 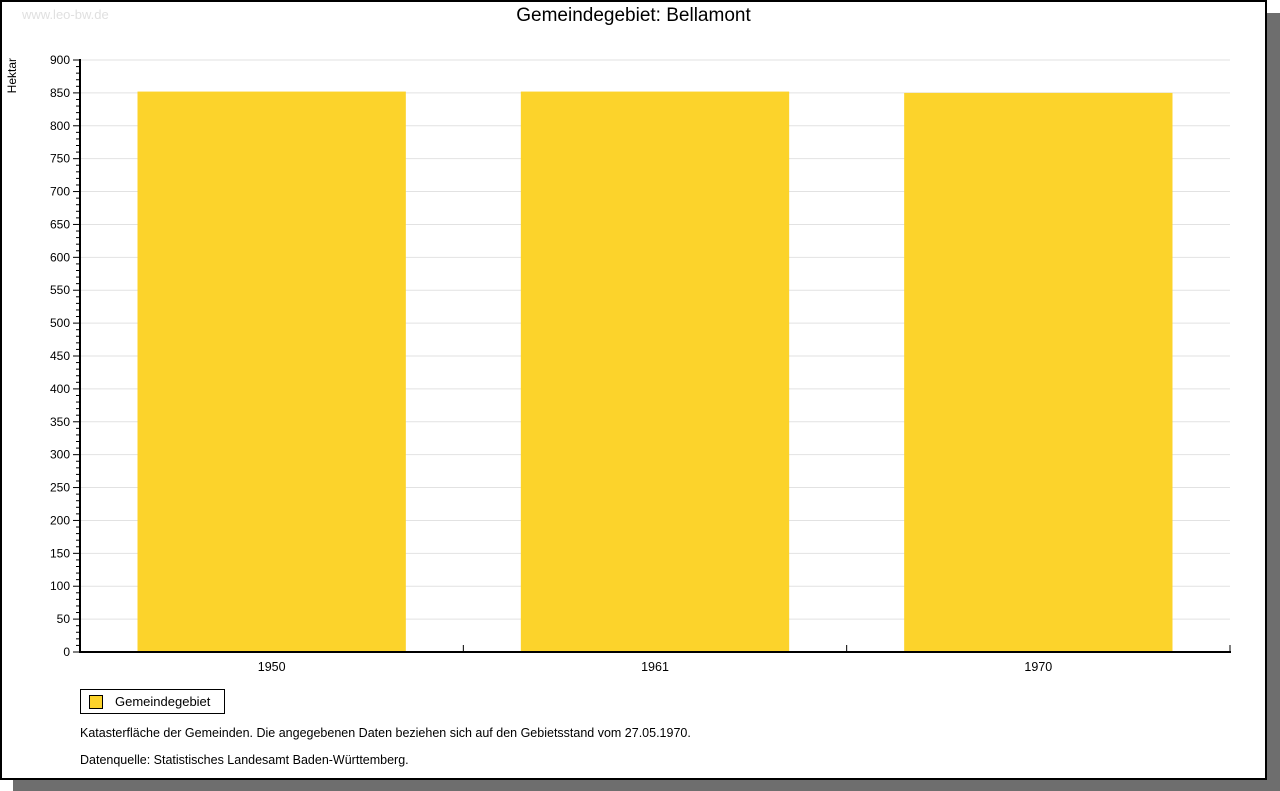 I want to click on y-tick-label: 150, so click(x=60, y=553).